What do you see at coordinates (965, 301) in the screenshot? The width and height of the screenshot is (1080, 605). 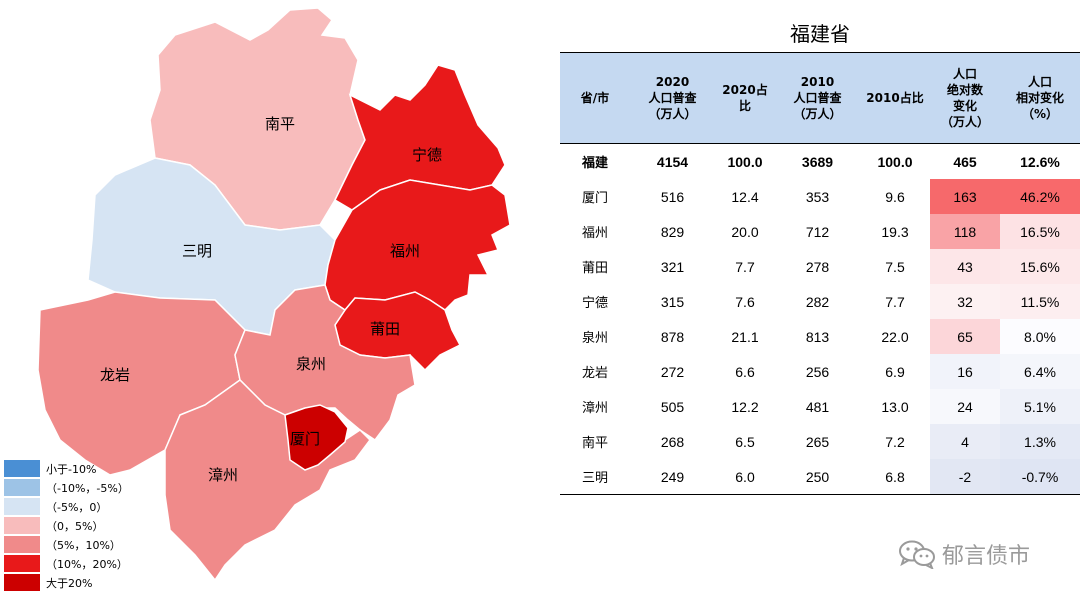 I see `cell-abs: 32` at bounding box center [965, 301].